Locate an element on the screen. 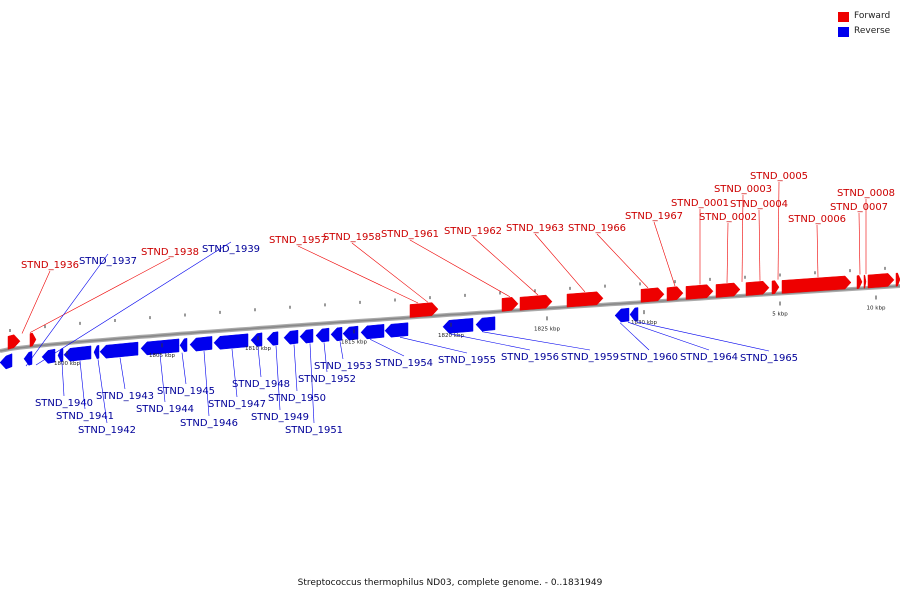  genome-backbone is located at coordinates (450, 318).